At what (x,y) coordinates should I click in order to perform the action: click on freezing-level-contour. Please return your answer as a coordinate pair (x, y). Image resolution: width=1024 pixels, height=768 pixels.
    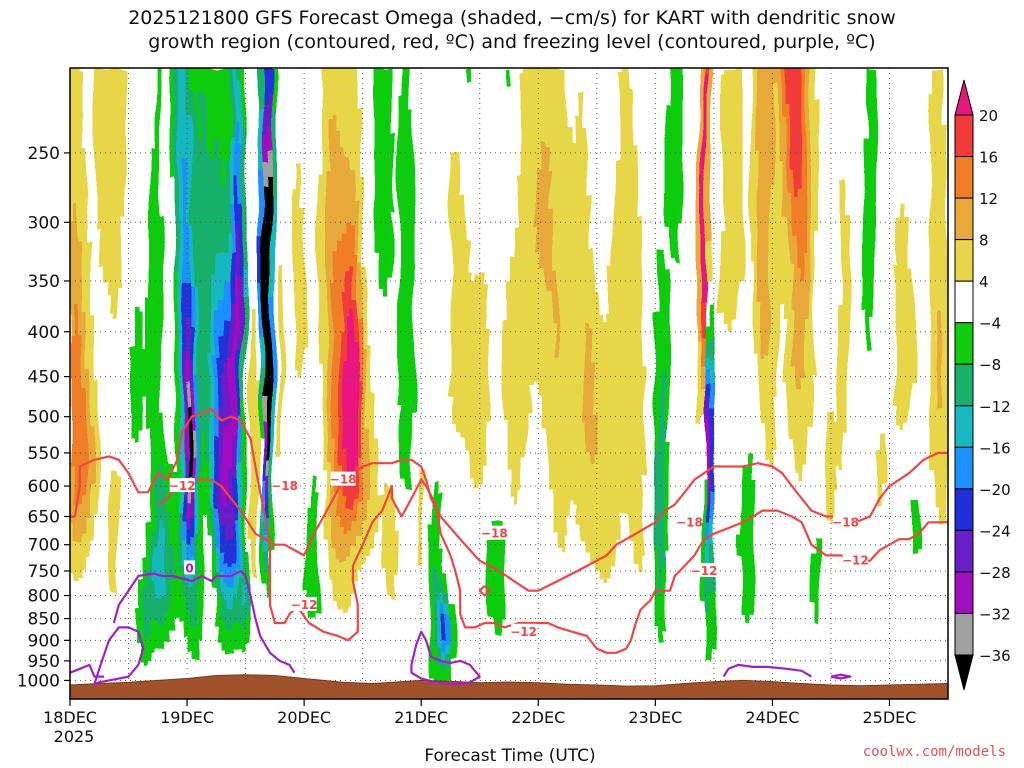
    Looking at the image, I should click on (445, 658).